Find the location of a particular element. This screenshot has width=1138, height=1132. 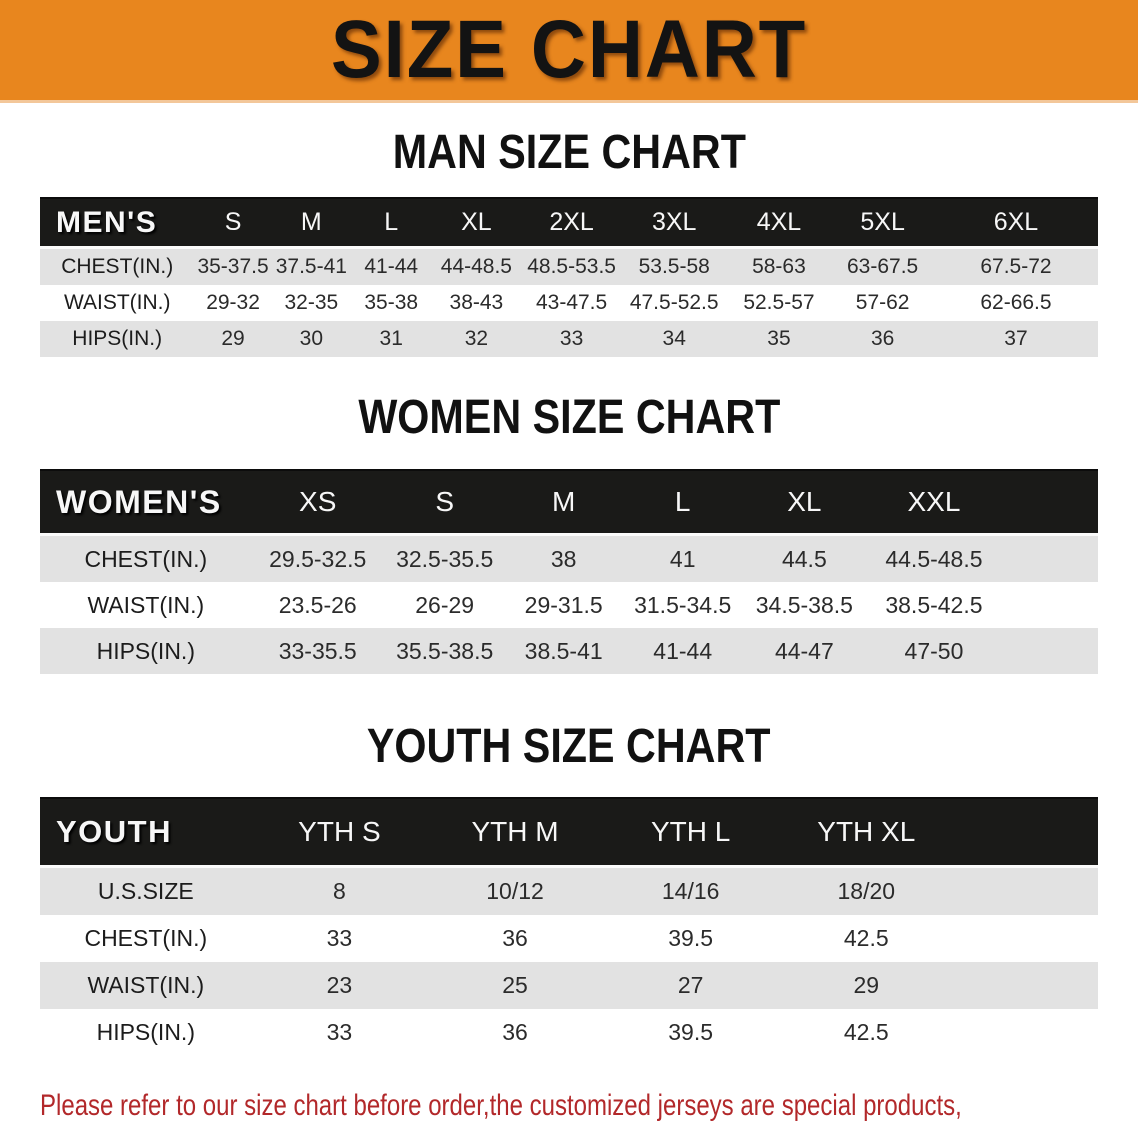

men-section-heading-text: MAN SIZE CHART is located at coordinates (569, 152).